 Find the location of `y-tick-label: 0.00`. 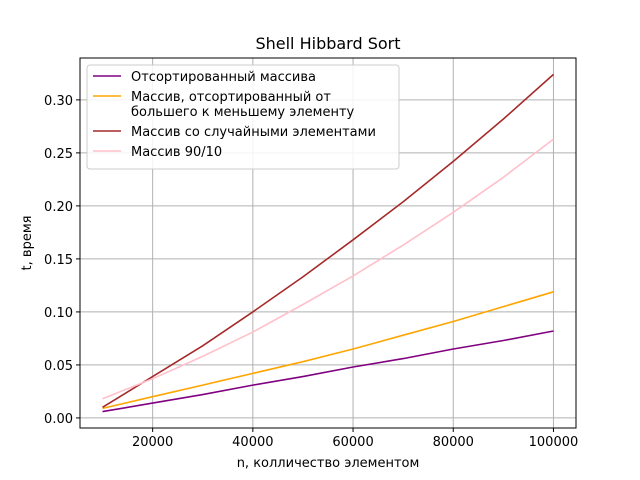

y-tick-label: 0.00 is located at coordinates (58, 419).